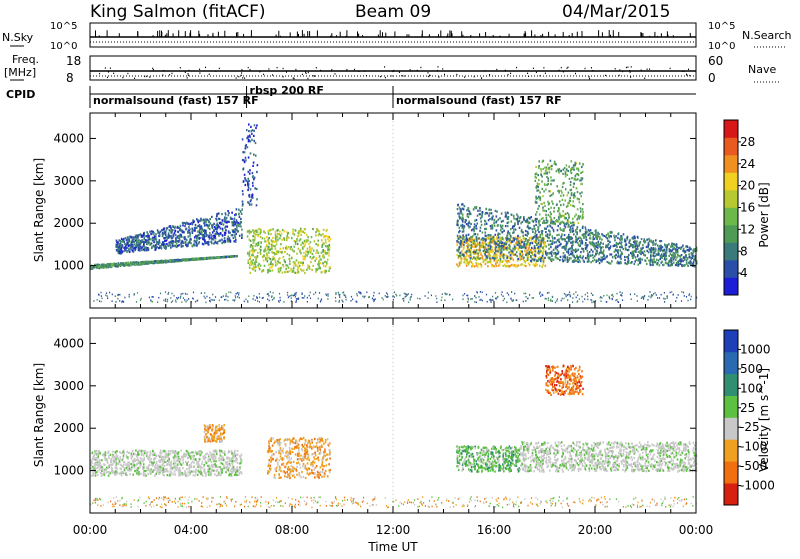 The height and width of the screenshot is (559, 800). Describe the element at coordinates (393, 35) in the screenshot. I see `nsky-frame` at that location.